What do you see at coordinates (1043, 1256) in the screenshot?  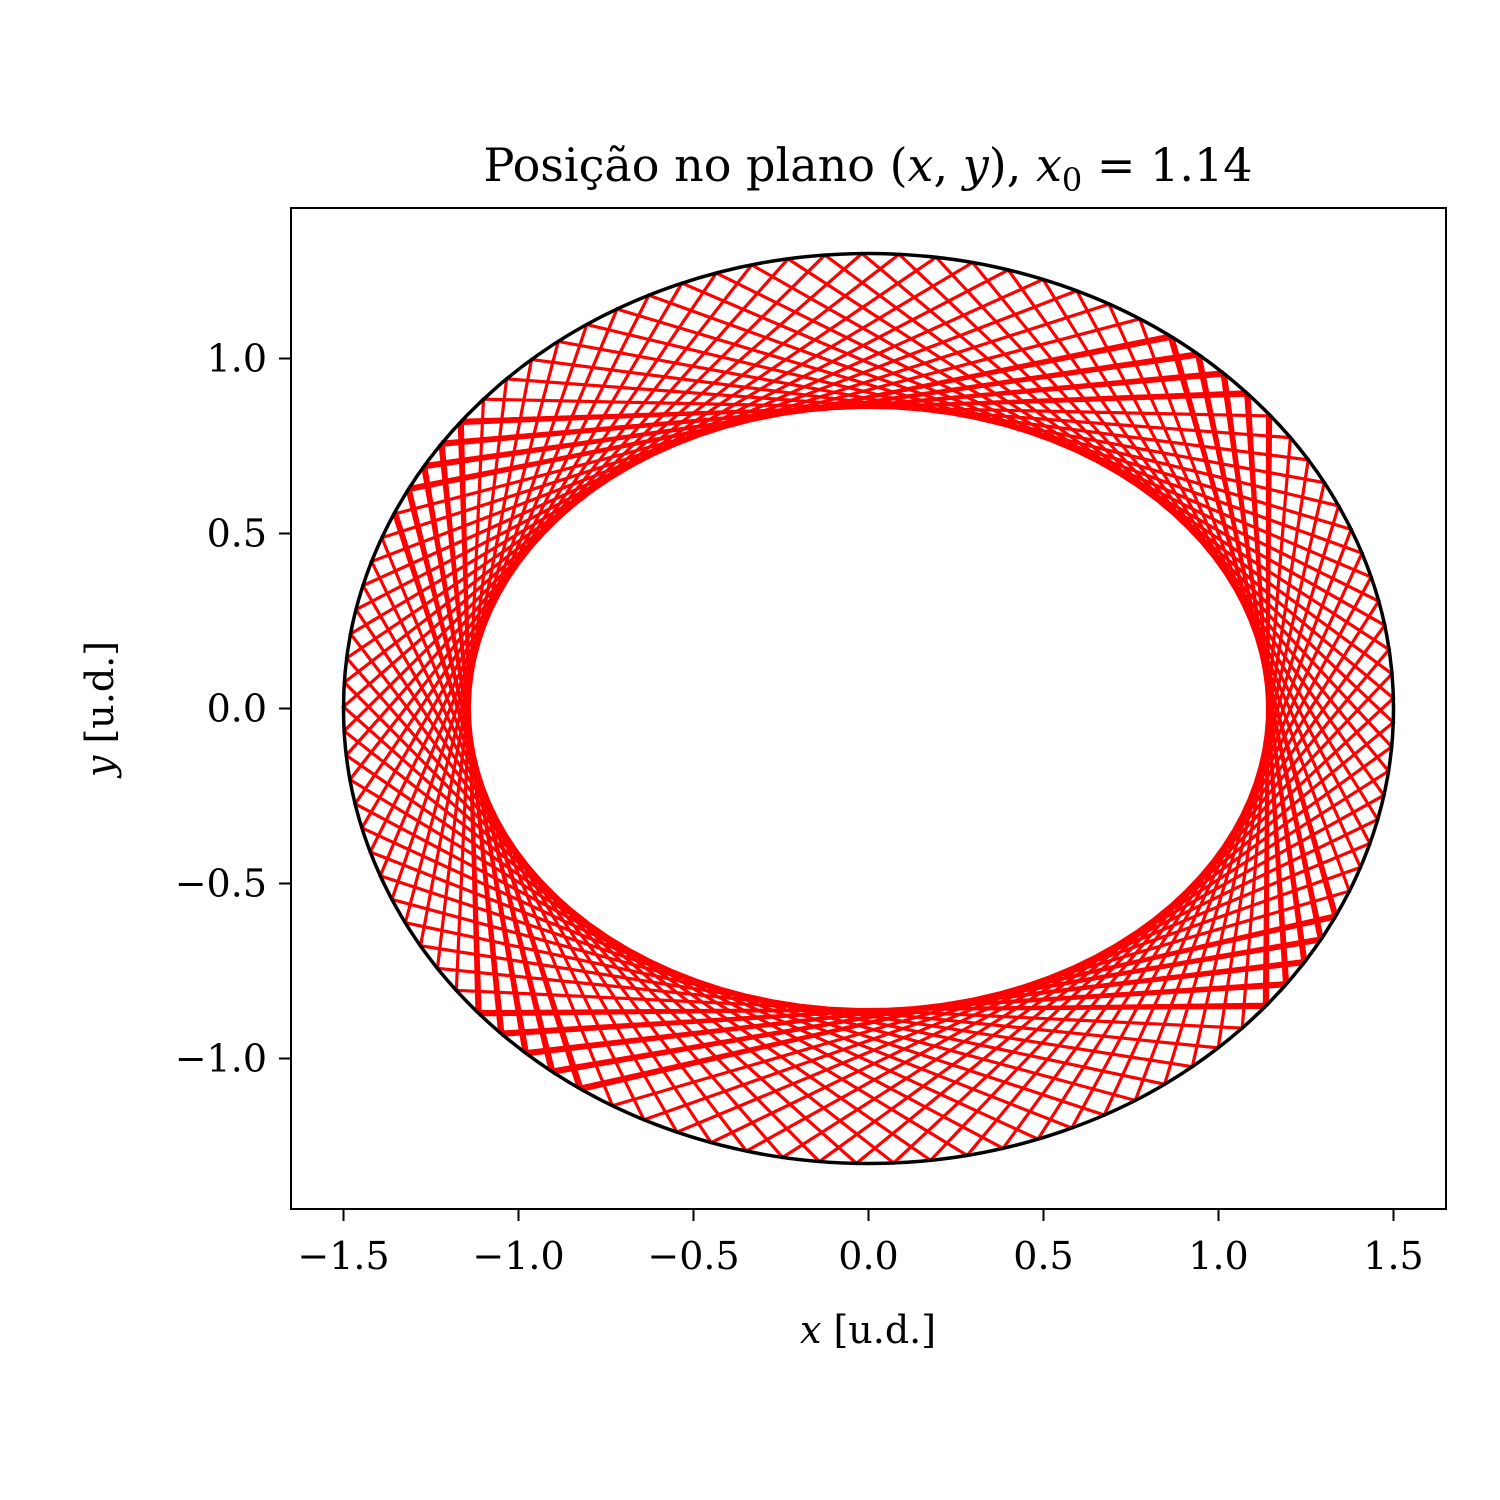 I see `x-tick-label: 0.5` at bounding box center [1043, 1256].